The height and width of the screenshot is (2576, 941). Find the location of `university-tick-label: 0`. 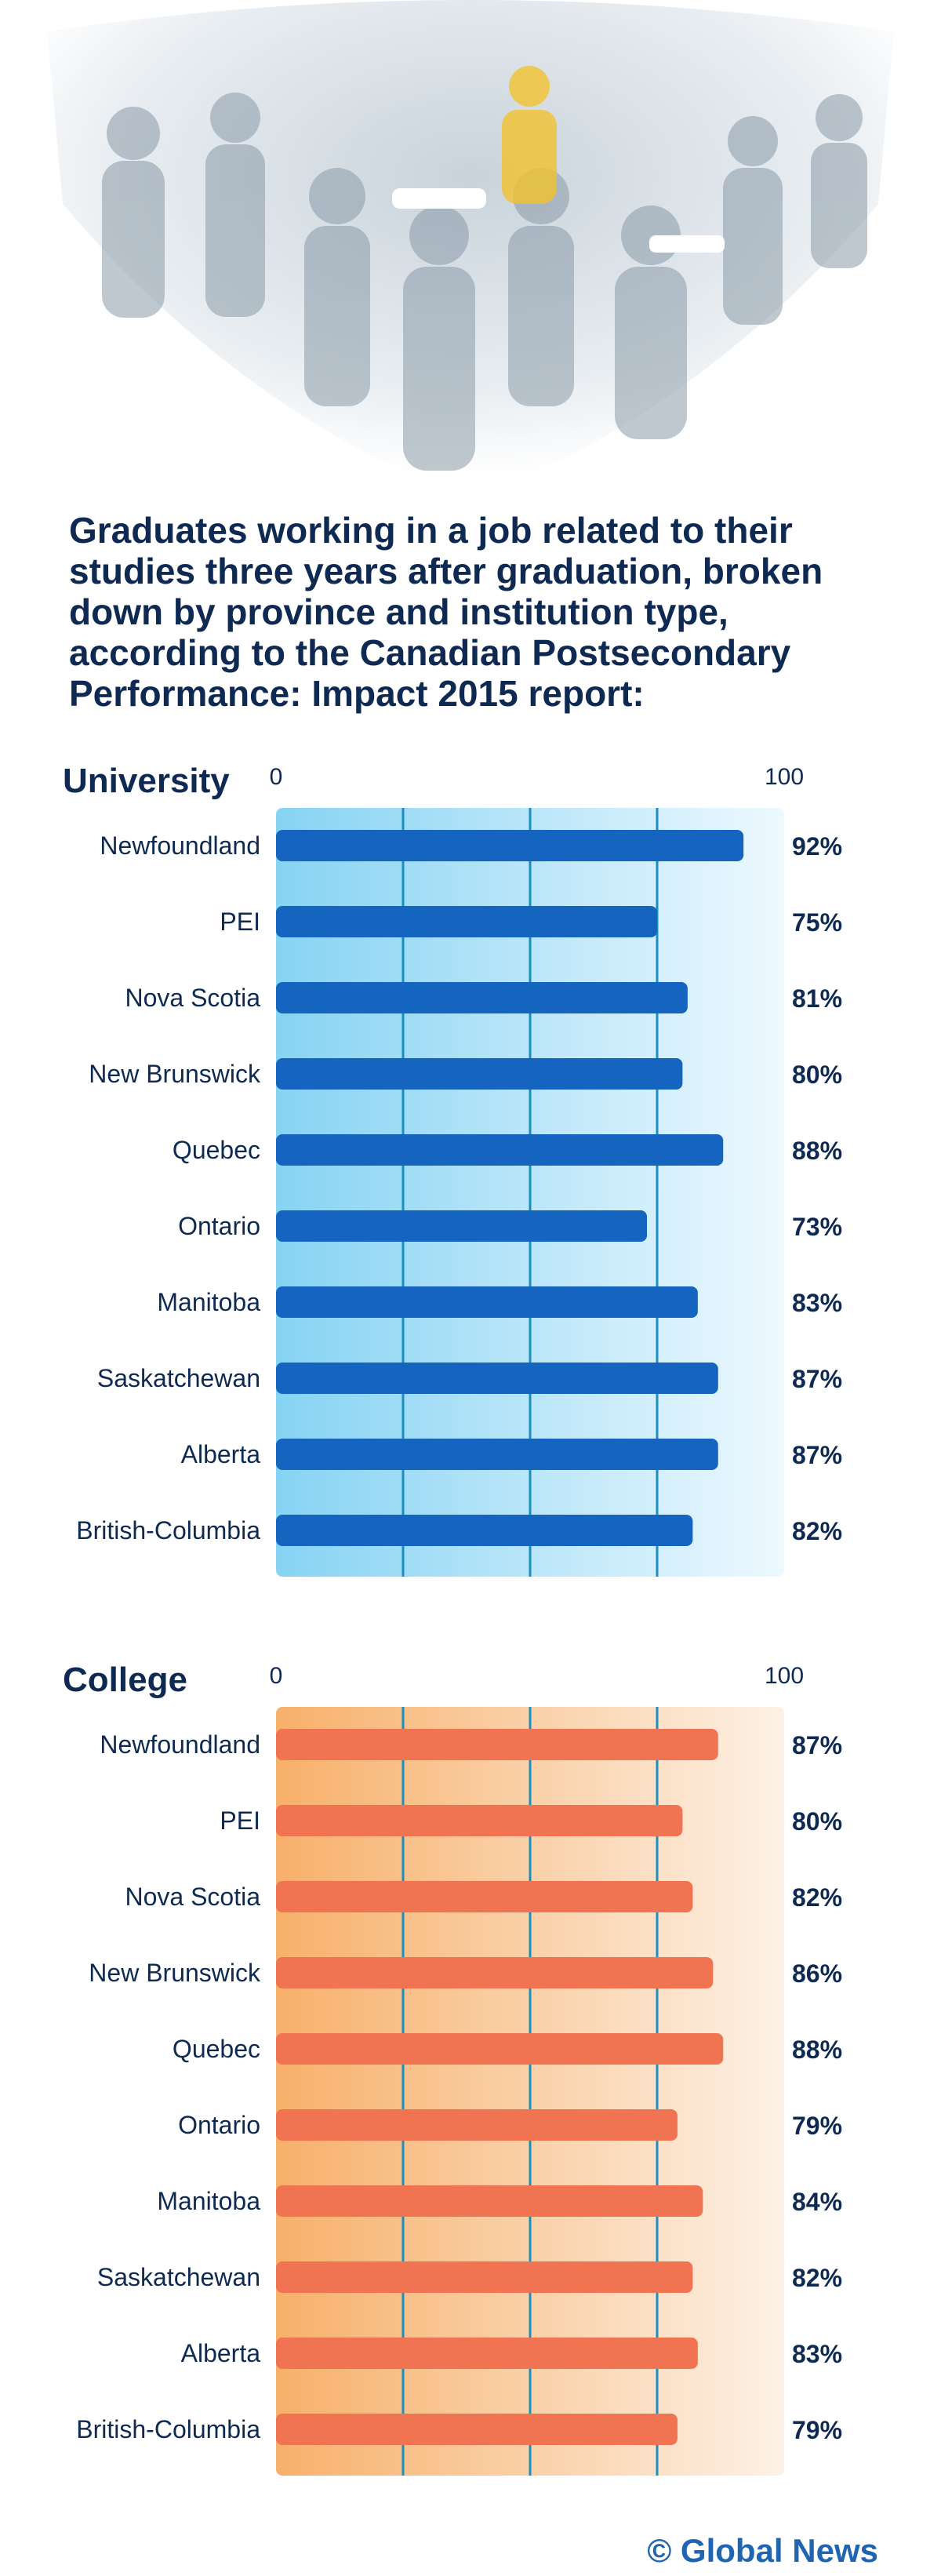

university-tick-label: 0 is located at coordinates (276, 777).